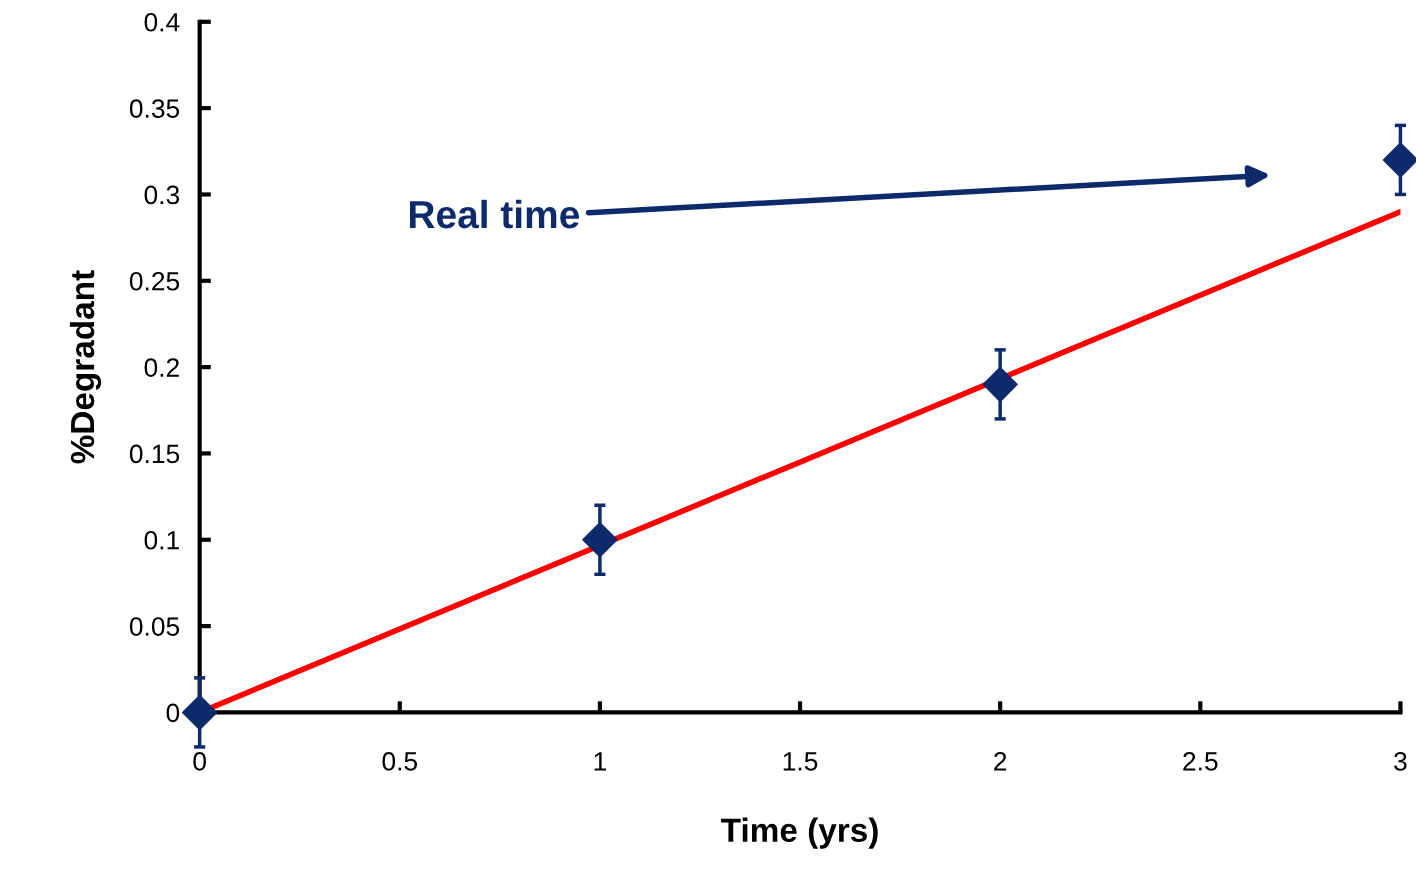  Describe the element at coordinates (1200, 761) in the screenshot. I see `x-tick-label: 2.5` at that location.